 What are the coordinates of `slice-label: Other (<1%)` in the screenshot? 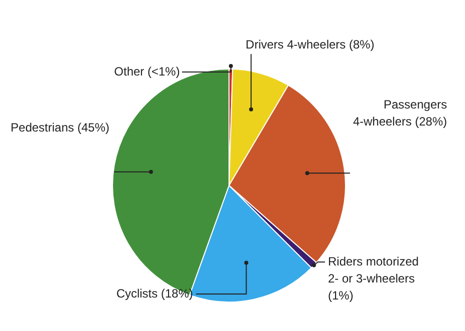 It's located at (147, 71).